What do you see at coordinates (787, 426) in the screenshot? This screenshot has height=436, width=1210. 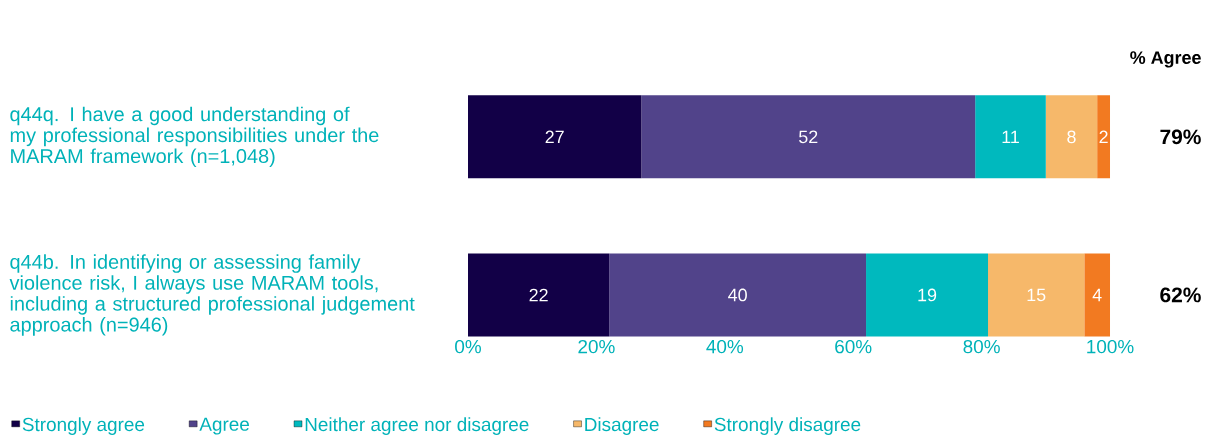 I see `legend-label: Strongly disagree` at bounding box center [787, 426].